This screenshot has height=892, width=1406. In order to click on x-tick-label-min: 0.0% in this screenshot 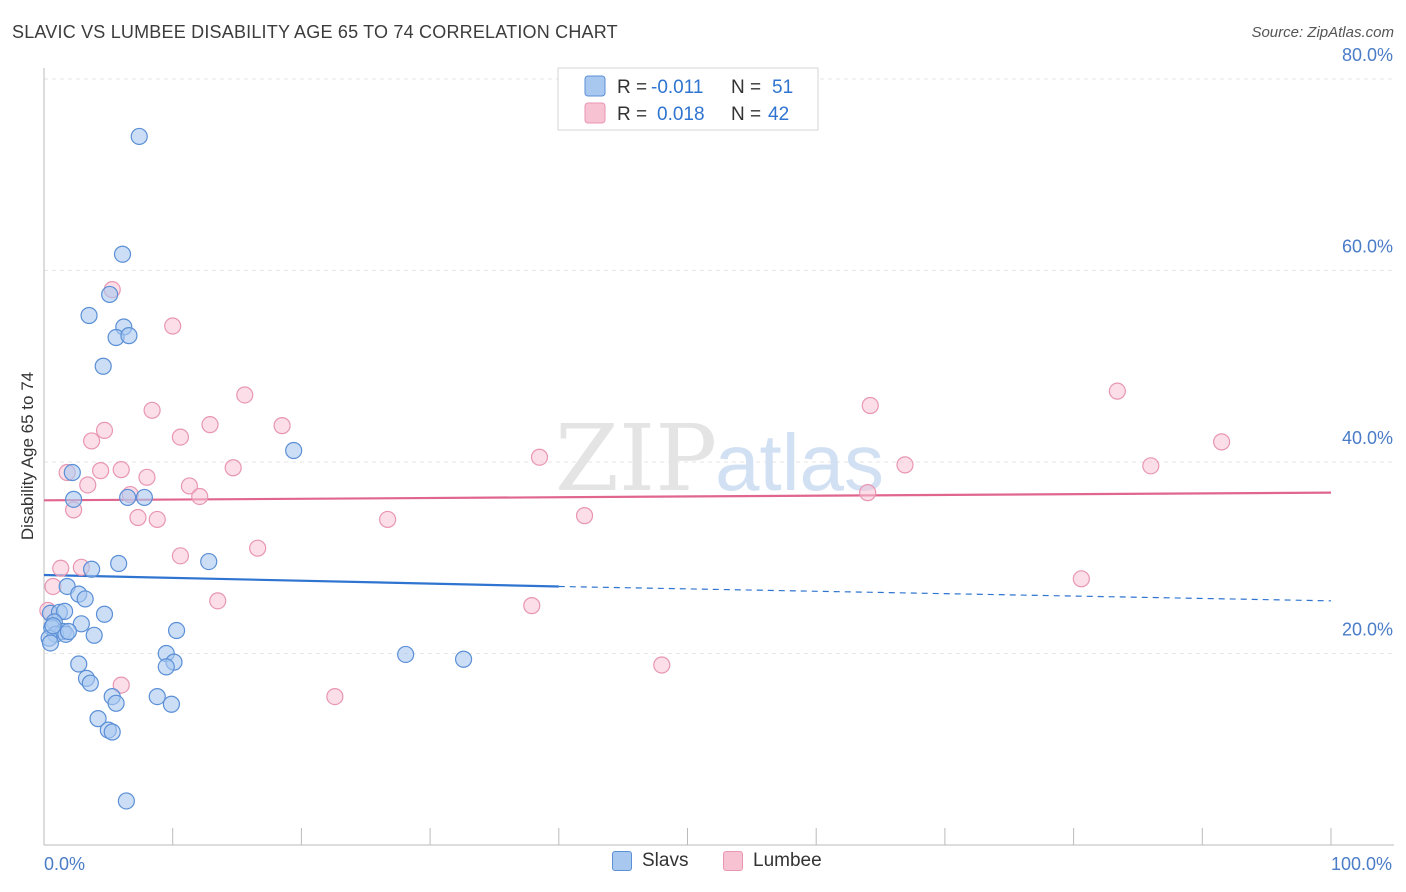, I will do `click(64, 864)`.